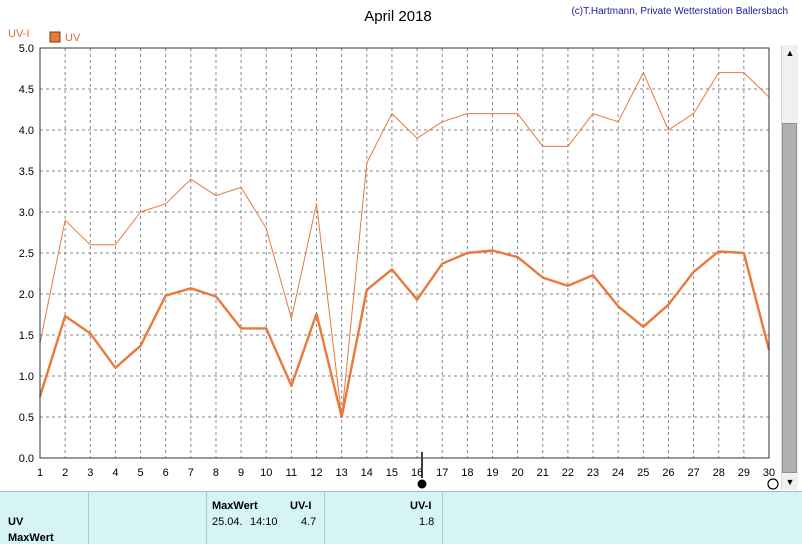 This screenshot has width=802, height=544. Describe the element at coordinates (467, 473) in the screenshot. I see `x-tick-label: 18` at that location.